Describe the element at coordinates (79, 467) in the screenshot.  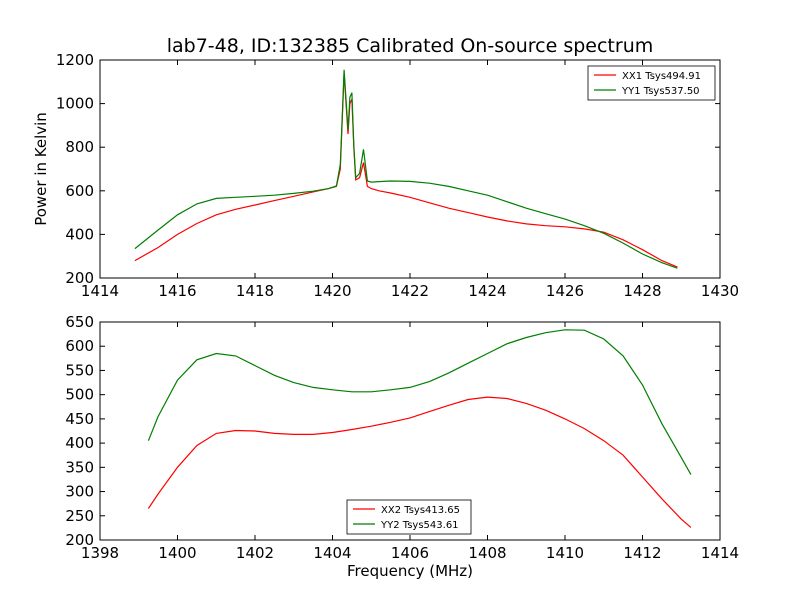
I see `y-tick-label: 350` at that location.